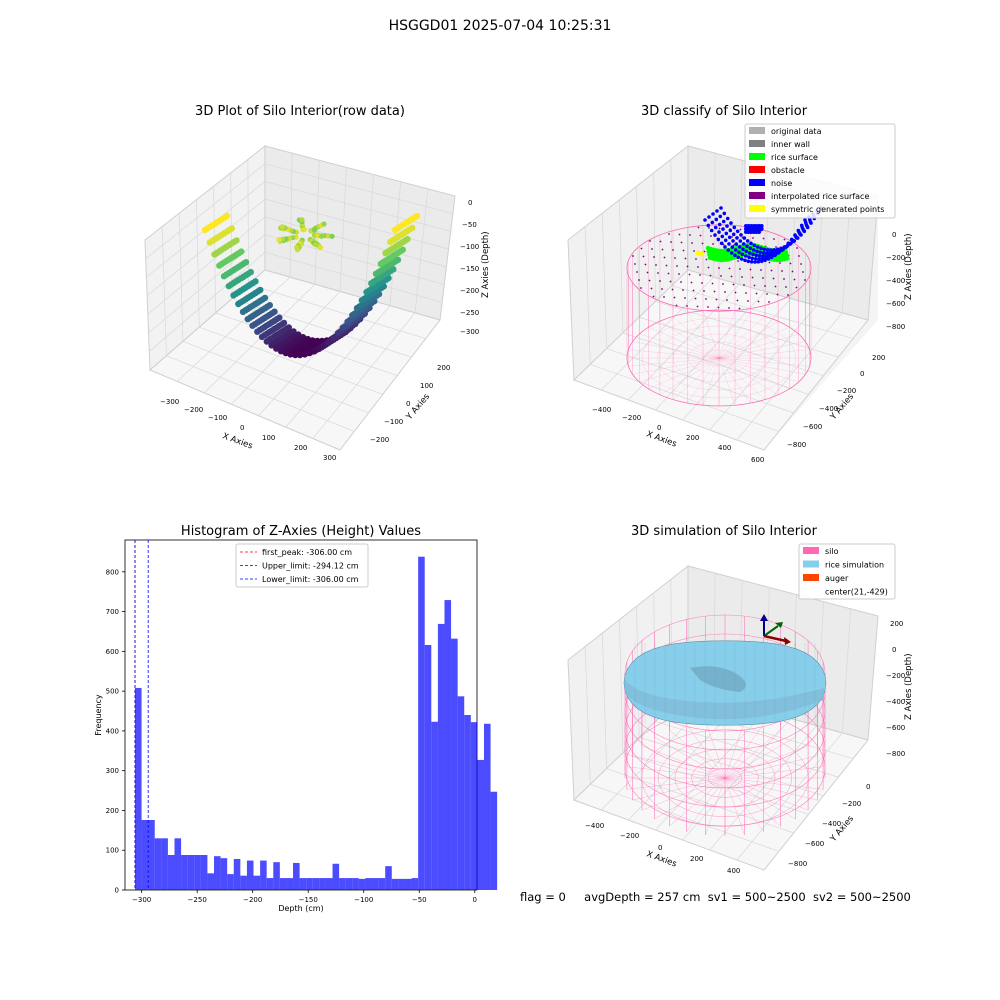 The width and height of the screenshot is (1000, 1000). What do you see at coordinates (847, 571) in the screenshot?
I see `legend: silo rice simulation auger center(21,-429)` at bounding box center [847, 571].